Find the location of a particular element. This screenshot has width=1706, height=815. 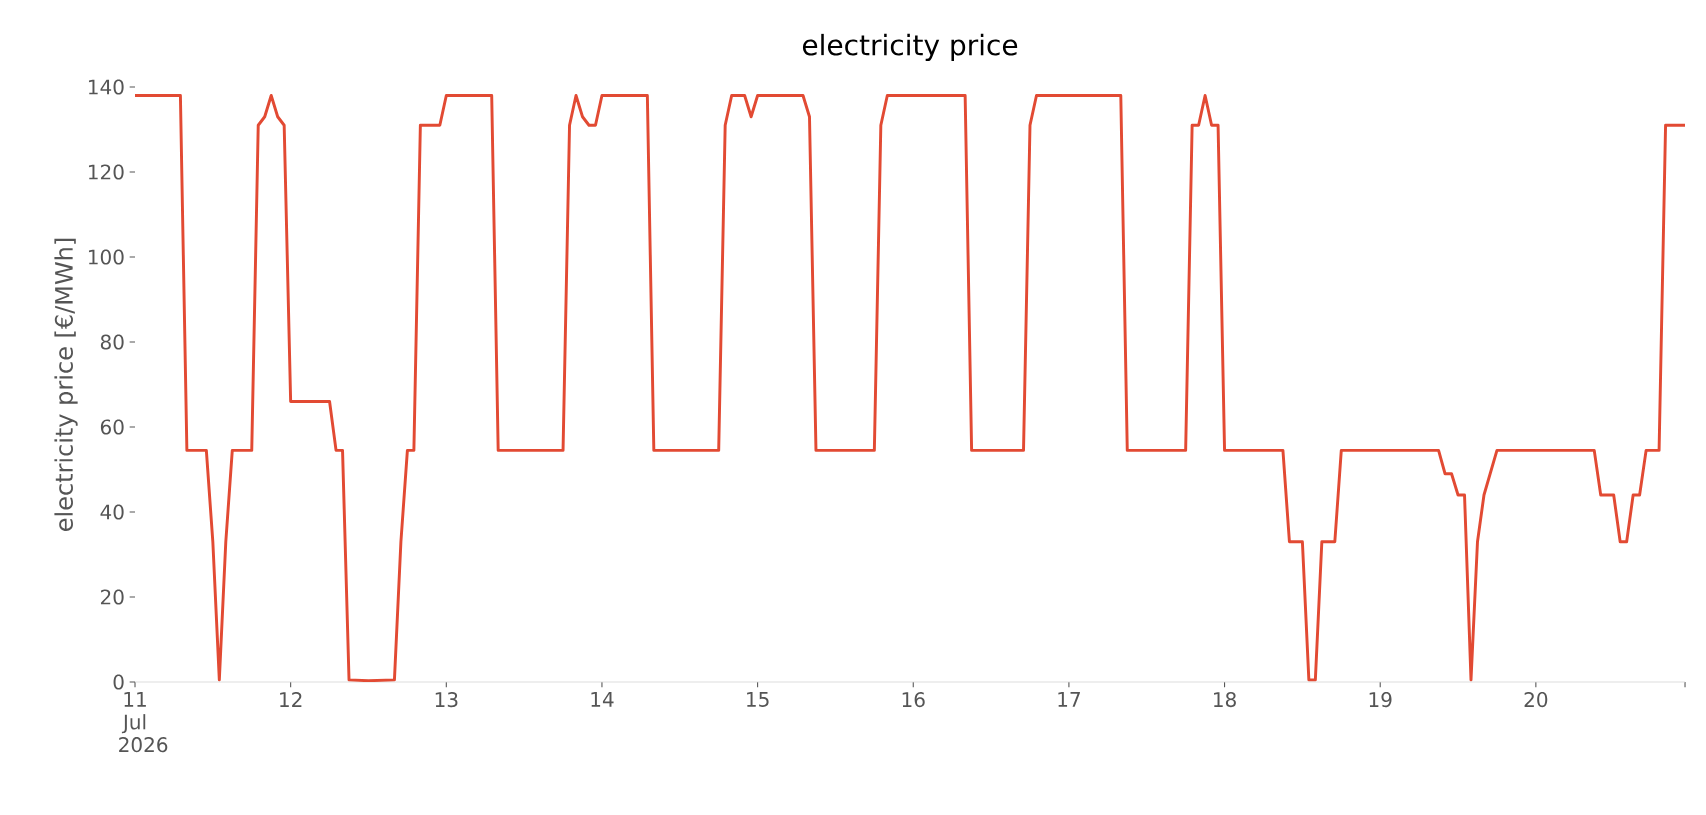

y-tick-label: 100 is located at coordinates (106, 257).